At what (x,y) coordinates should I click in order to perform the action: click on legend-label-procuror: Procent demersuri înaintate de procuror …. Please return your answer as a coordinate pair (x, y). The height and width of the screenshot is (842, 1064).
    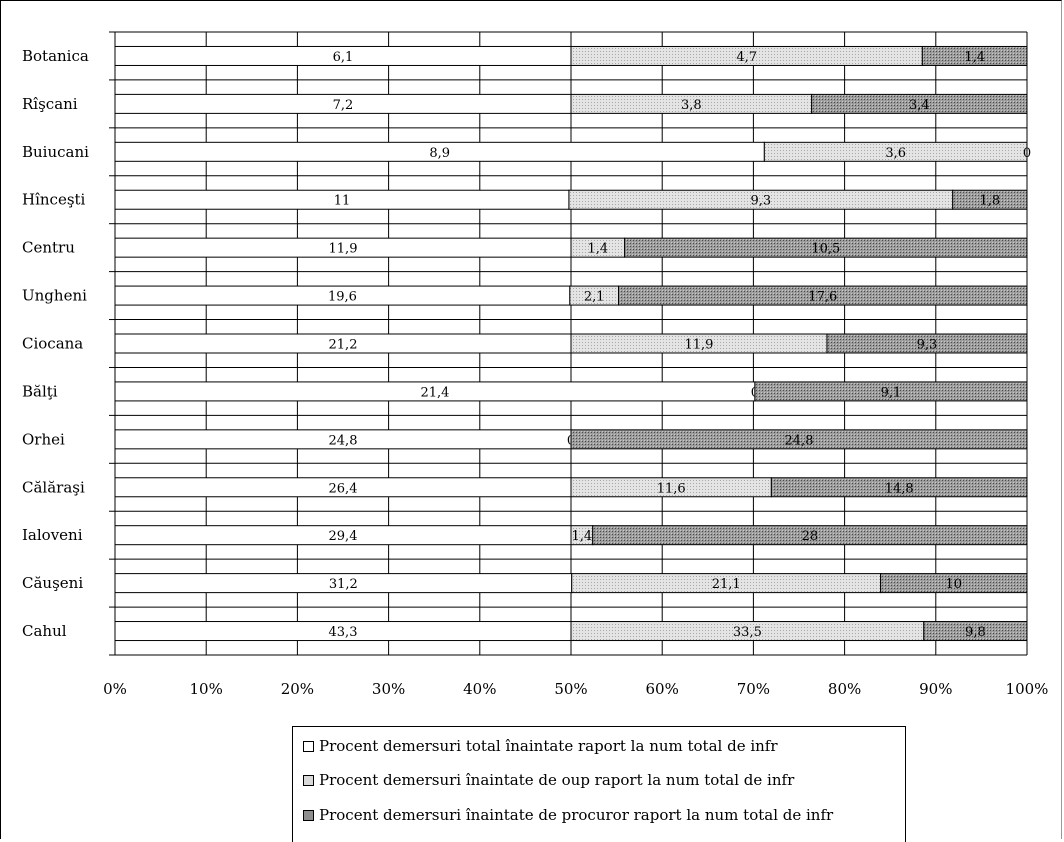
    Looking at the image, I should click on (576, 815).